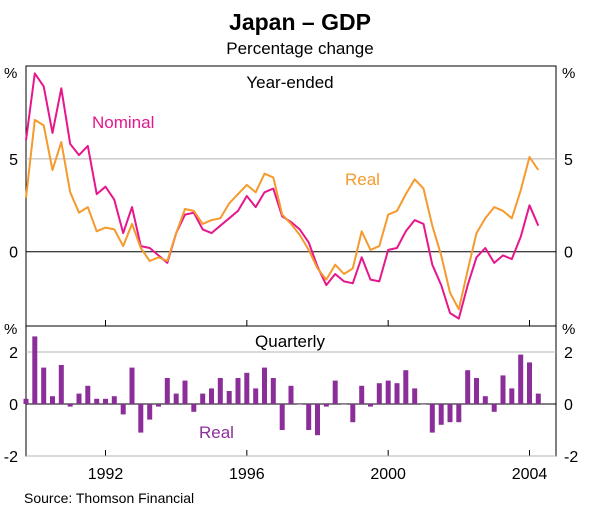 The image size is (600, 518). What do you see at coordinates (571, 457) in the screenshot?
I see `y-tick-label-right: -2` at bounding box center [571, 457].